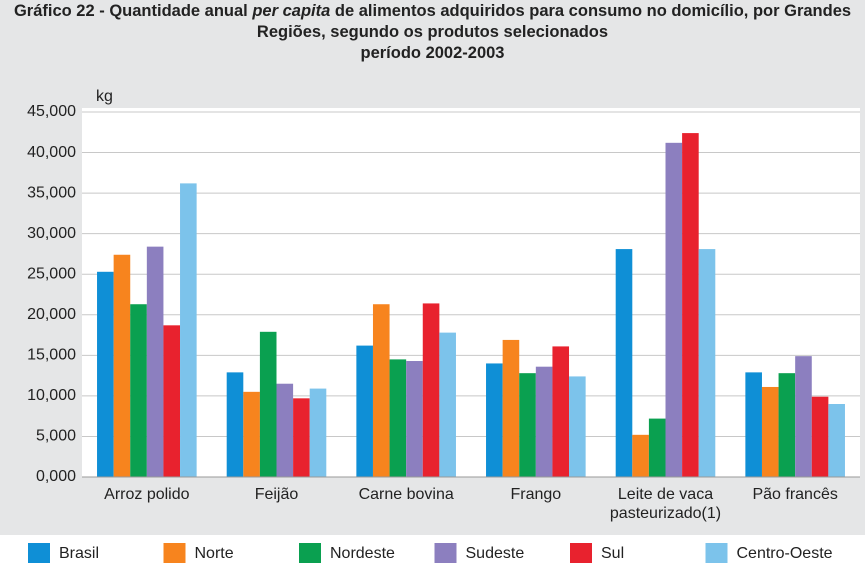  Describe the element at coordinates (51, 152) in the screenshot. I see `y-tick-label: 40,000` at that location.